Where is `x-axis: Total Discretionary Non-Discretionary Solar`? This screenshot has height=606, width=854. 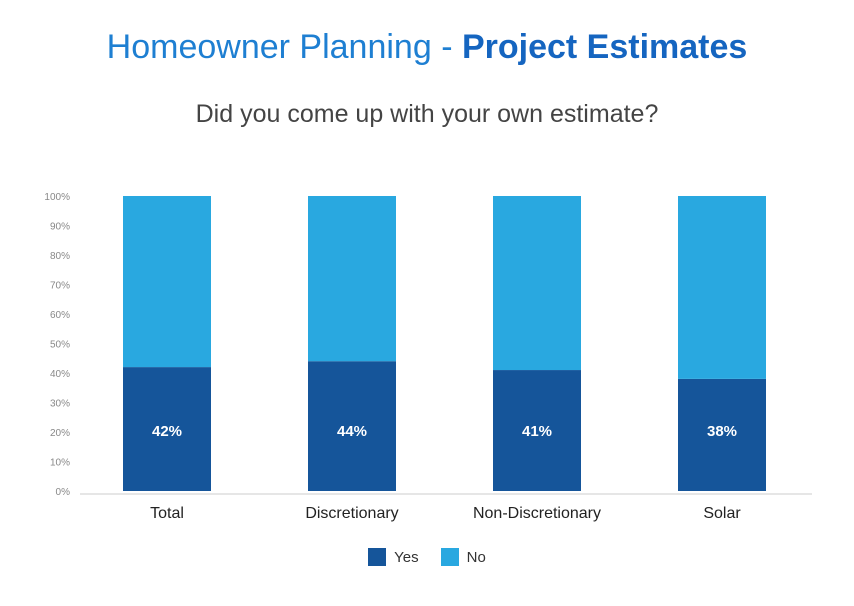
x-axis: Total Discretionary Non-Discretionary Solar is located at coordinates (445, 513).